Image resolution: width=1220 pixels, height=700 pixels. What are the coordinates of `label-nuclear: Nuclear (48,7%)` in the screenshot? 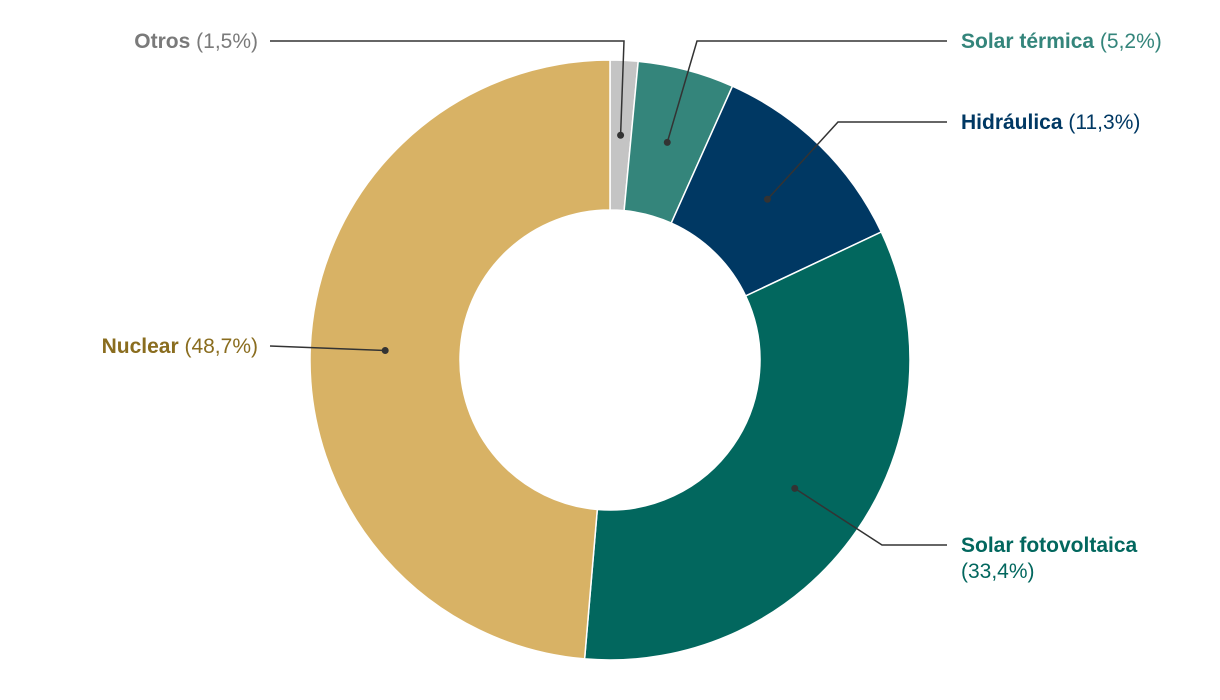 It's located at (180, 346).